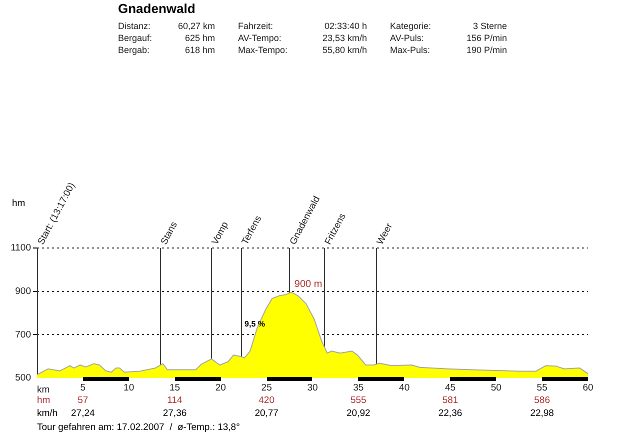 Image resolution: width=620 pixels, height=437 pixels. What do you see at coordinates (83, 413) in the screenshot?
I see `text: 27,24` at bounding box center [83, 413].